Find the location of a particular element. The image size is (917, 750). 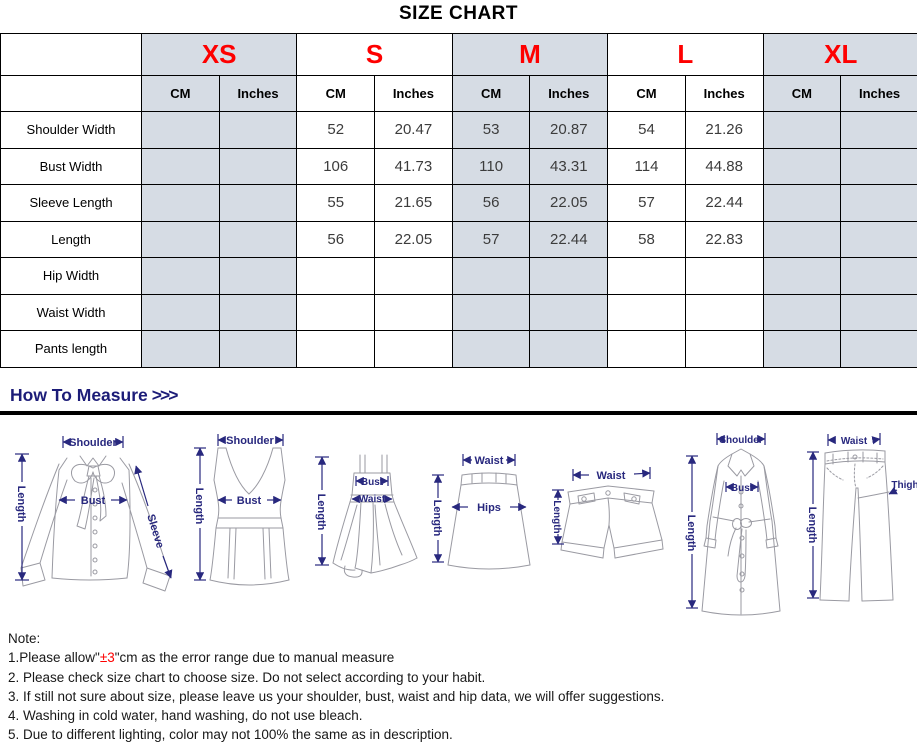

skirt-drawing is located at coordinates (489, 521).